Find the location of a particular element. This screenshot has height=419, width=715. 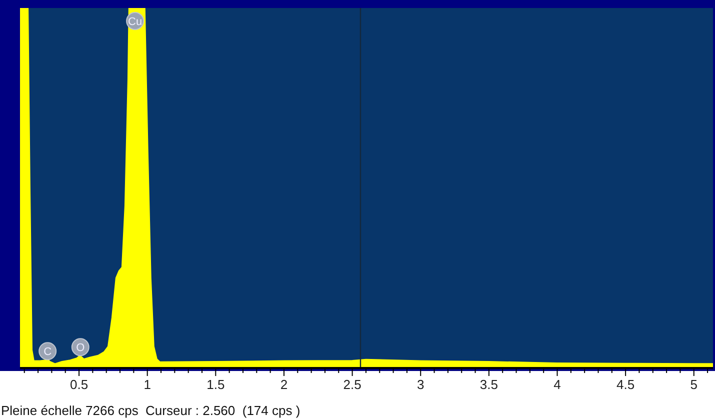

x-tick-label: 1.5 is located at coordinates (215, 384).